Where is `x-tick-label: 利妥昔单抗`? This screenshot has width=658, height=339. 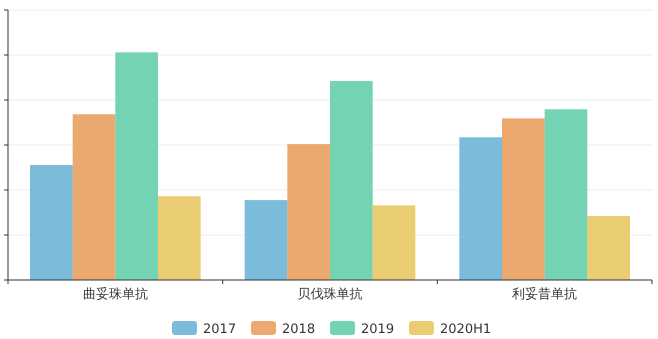 x-tick-label: 利妥昔单抗 is located at coordinates (545, 294).